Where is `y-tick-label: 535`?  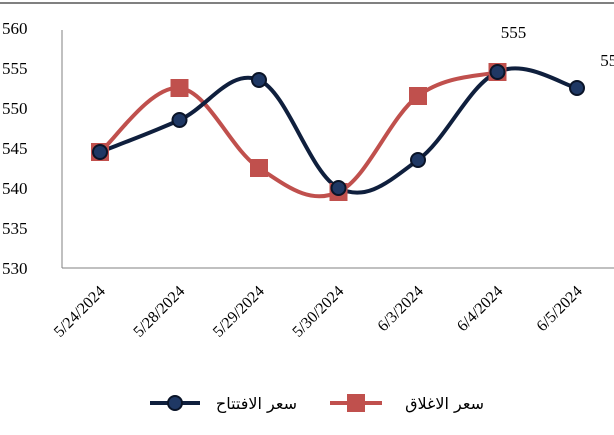
y-tick-label: 535 is located at coordinates (15, 228).